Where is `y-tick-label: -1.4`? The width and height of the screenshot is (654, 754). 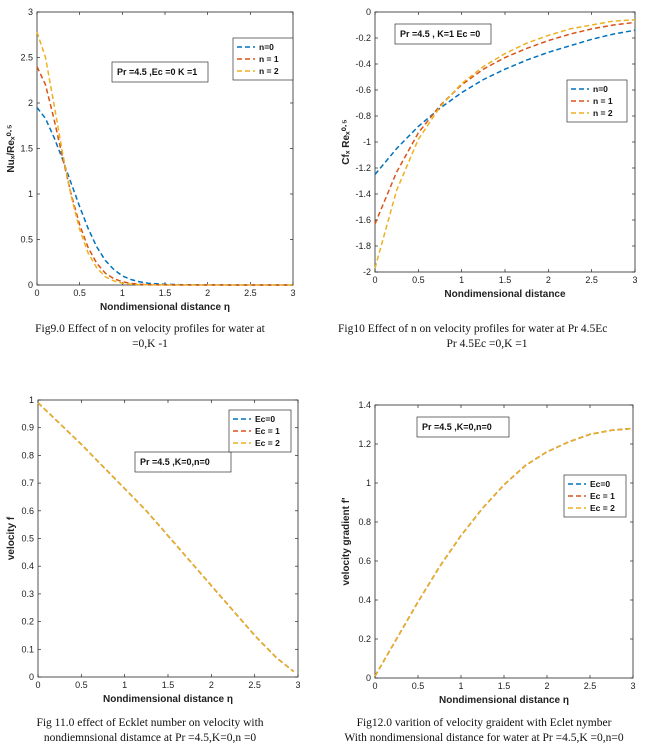 y-tick-label: -1.4 is located at coordinates (363, 194).